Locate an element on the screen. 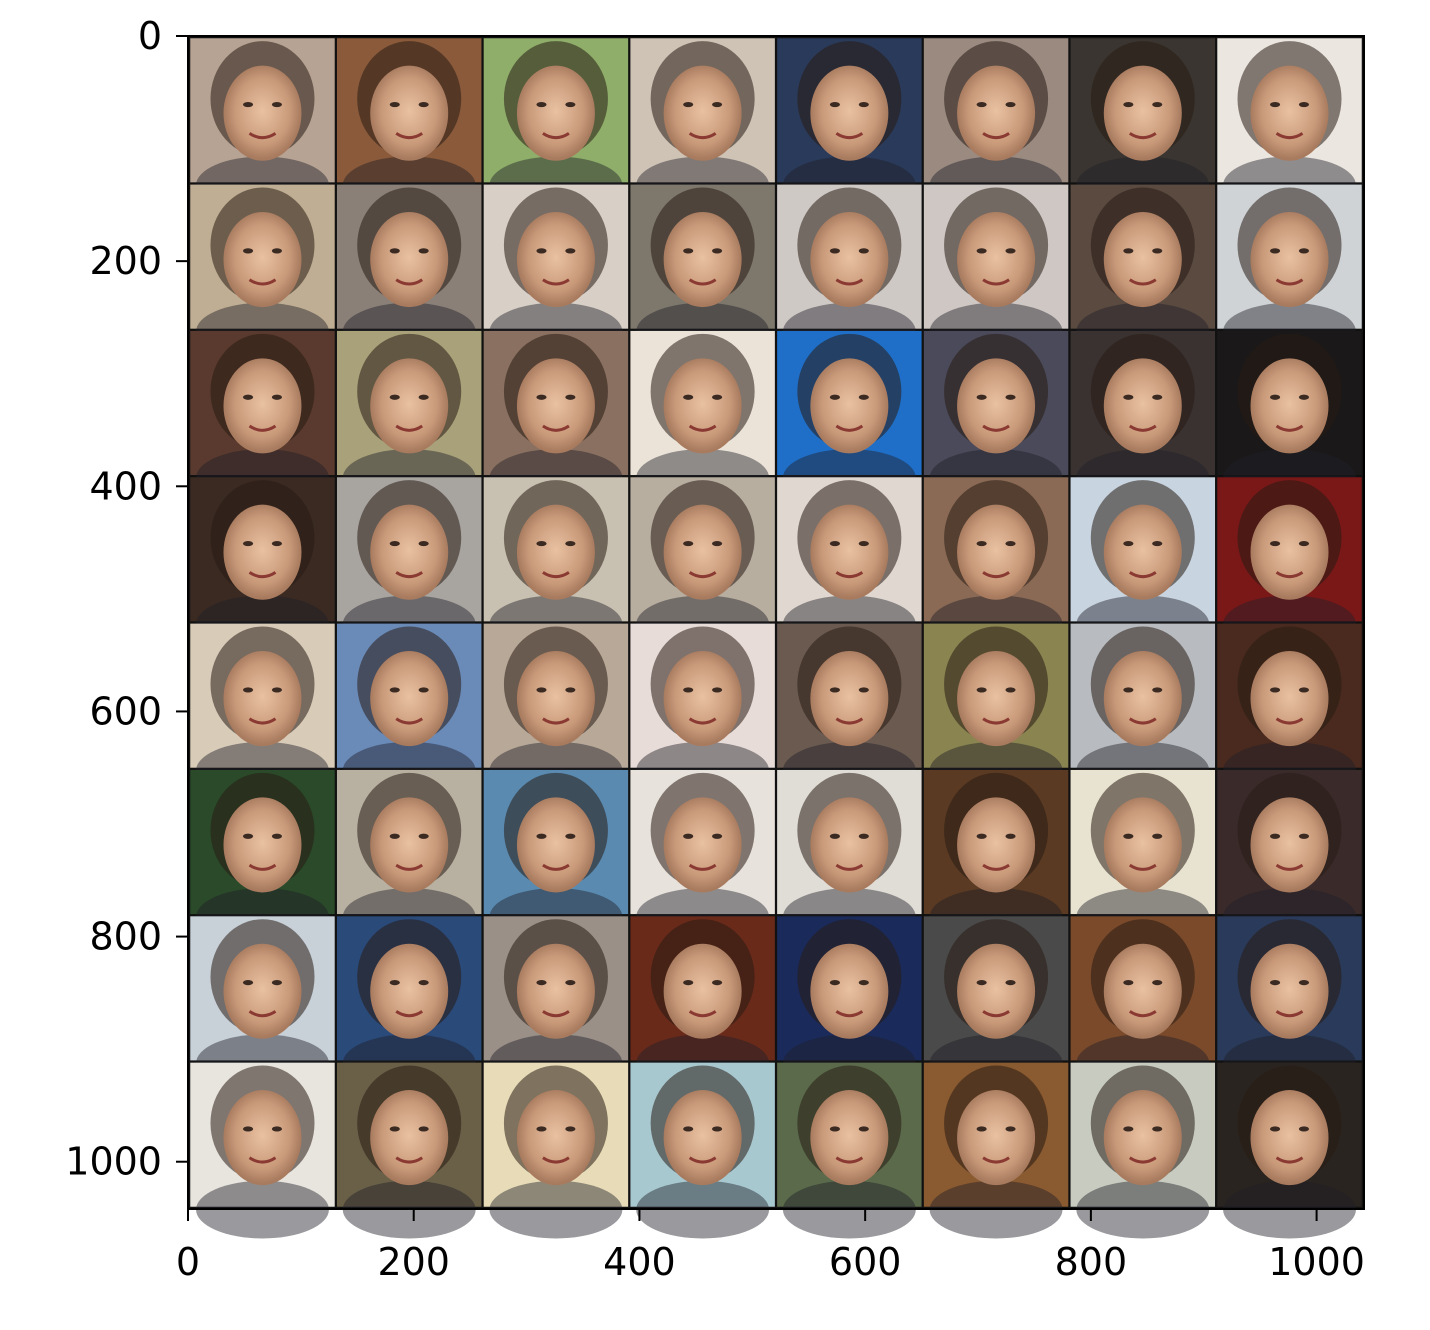 Image resolution: width=1430 pixels, height=1330 pixels. x-tick-label: 200 is located at coordinates (413, 1262).